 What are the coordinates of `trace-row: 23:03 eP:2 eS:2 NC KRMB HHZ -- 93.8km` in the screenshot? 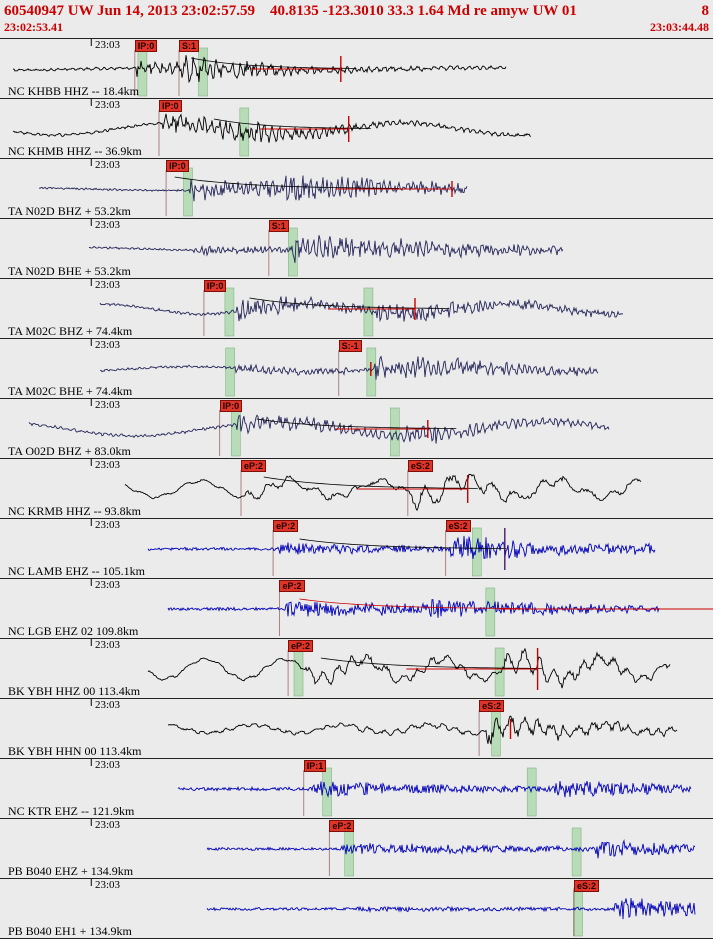 It's located at (356, 488).